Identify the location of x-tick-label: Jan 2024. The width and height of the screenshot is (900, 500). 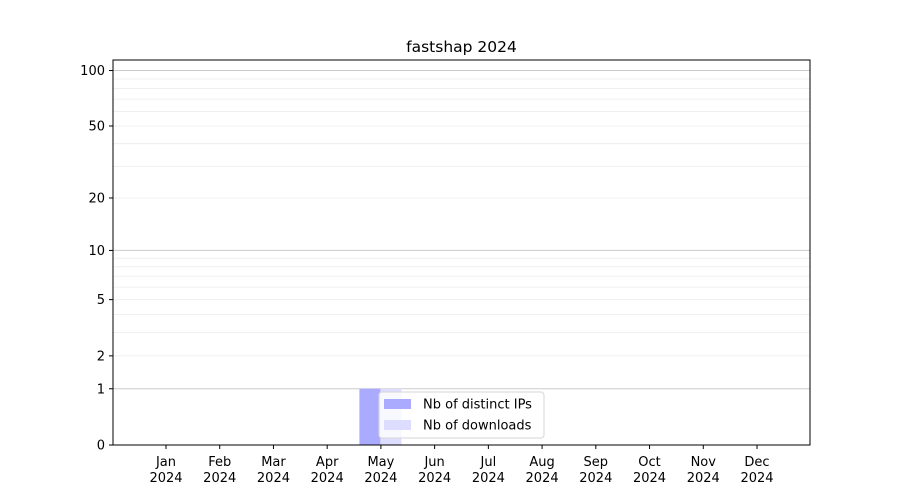
(165, 470).